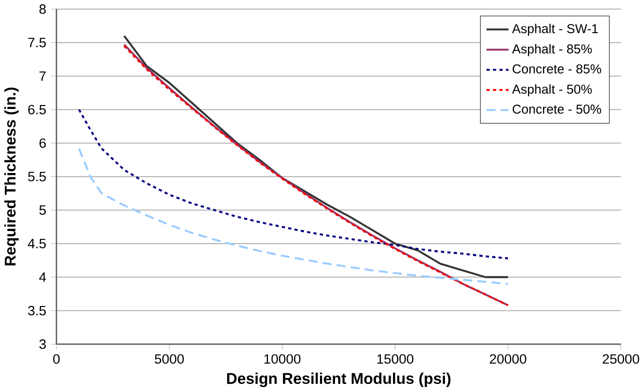  I want to click on y-tick-label: 3.5, so click(37, 311).